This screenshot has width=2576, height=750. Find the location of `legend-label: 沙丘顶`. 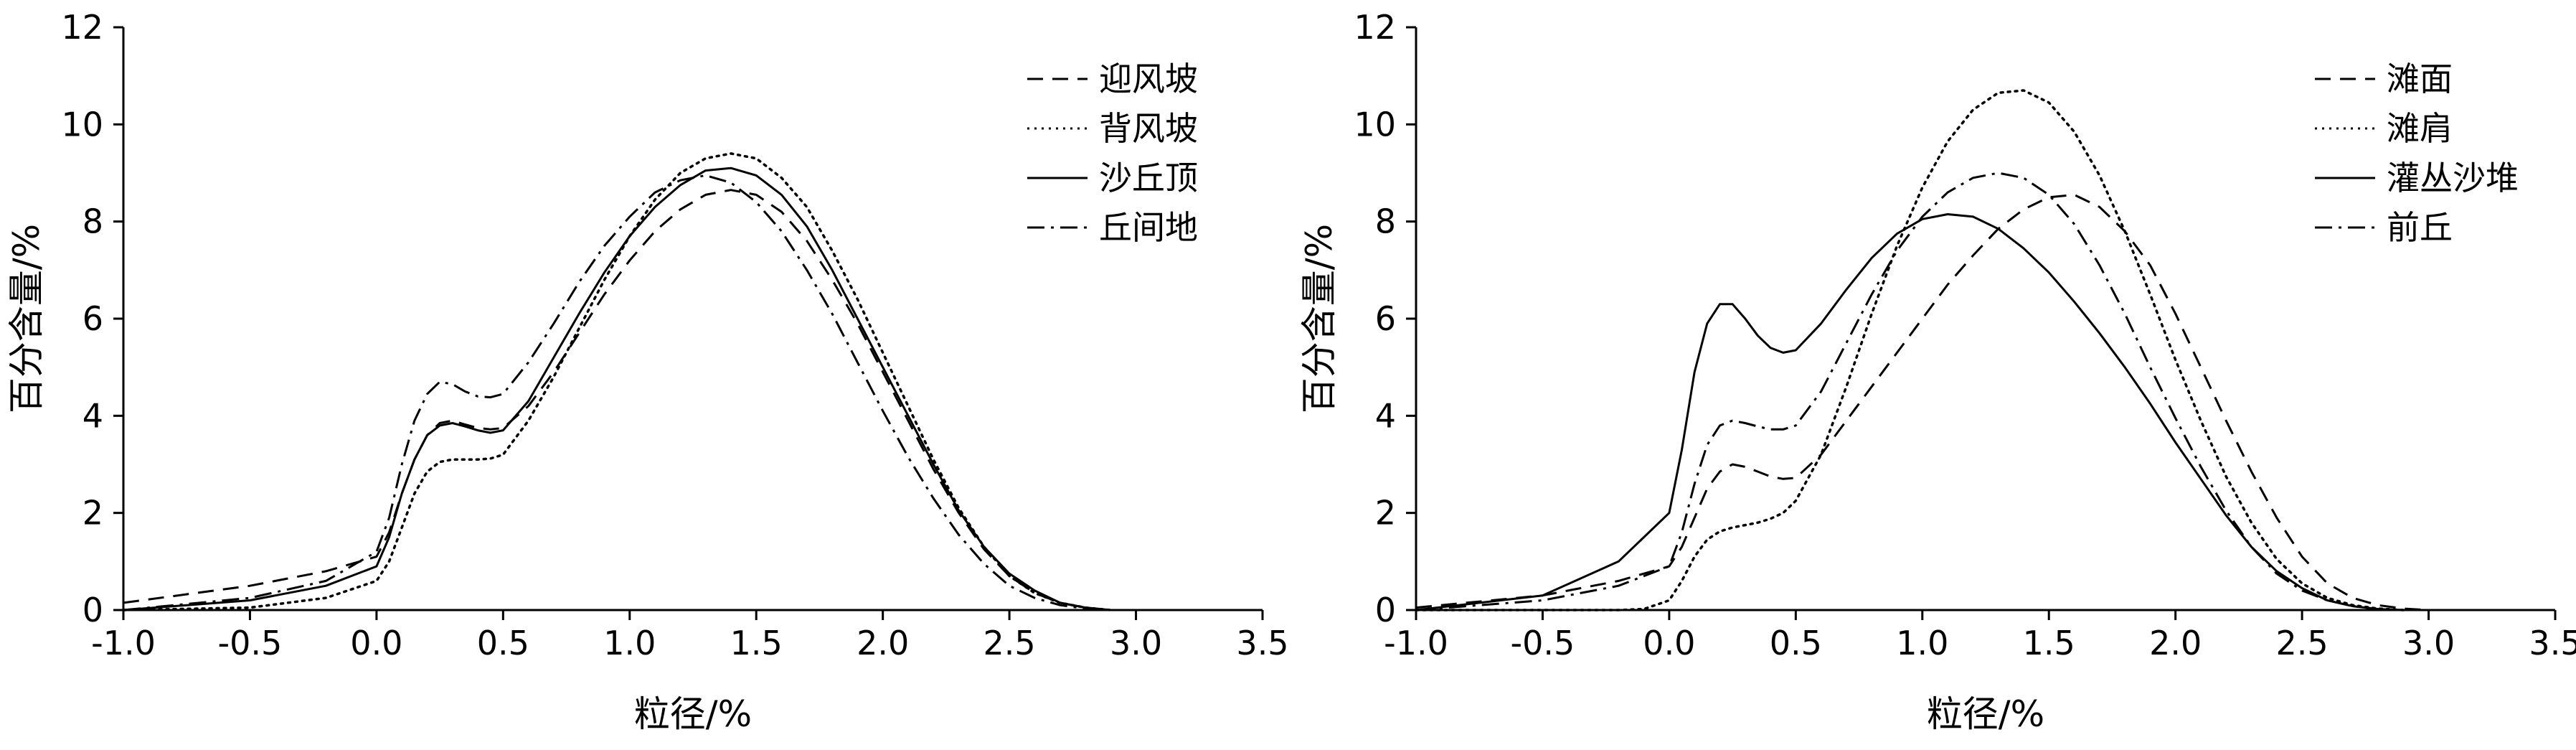

legend-label: 沙丘顶 is located at coordinates (1148, 178).